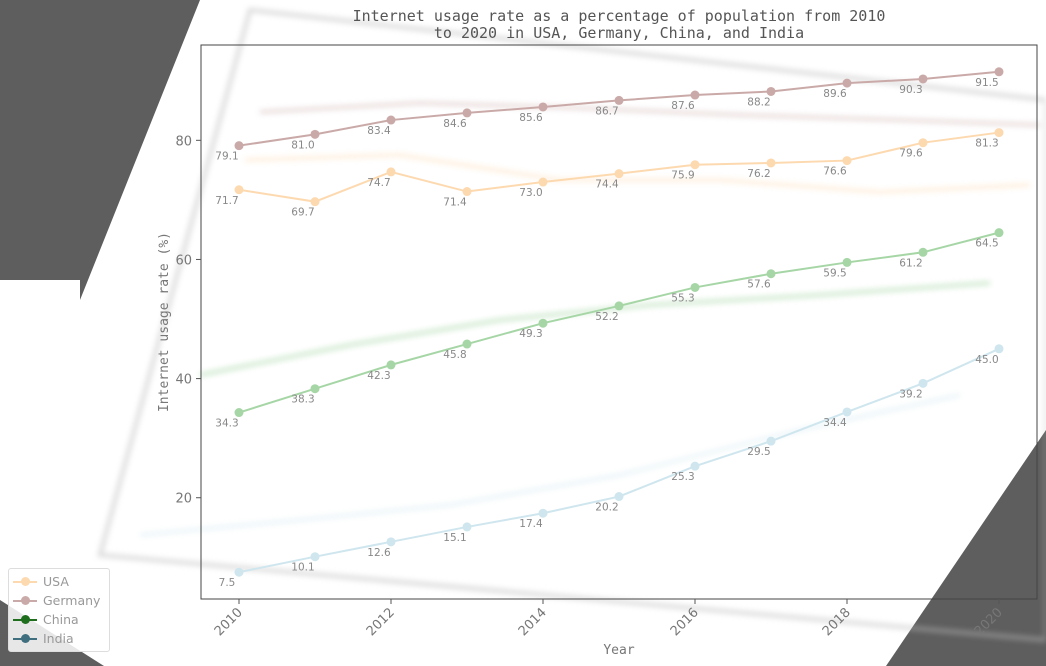 This screenshot has width=1046, height=666. I want to click on data-label-india: 12.6, so click(379, 553).